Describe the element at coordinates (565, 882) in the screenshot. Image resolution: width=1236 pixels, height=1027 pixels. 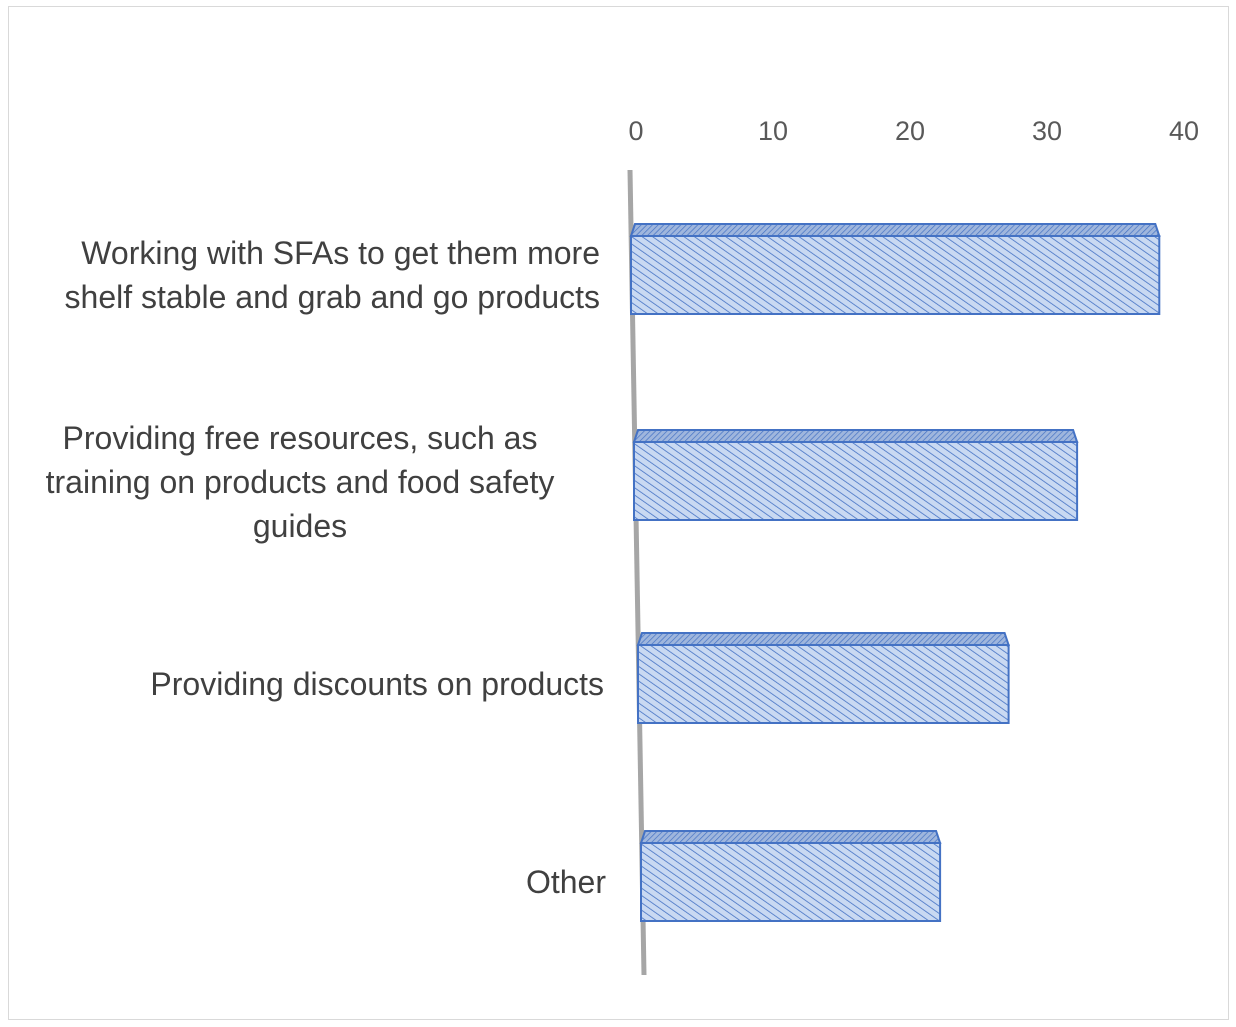
I see `category-label: Other` at that location.